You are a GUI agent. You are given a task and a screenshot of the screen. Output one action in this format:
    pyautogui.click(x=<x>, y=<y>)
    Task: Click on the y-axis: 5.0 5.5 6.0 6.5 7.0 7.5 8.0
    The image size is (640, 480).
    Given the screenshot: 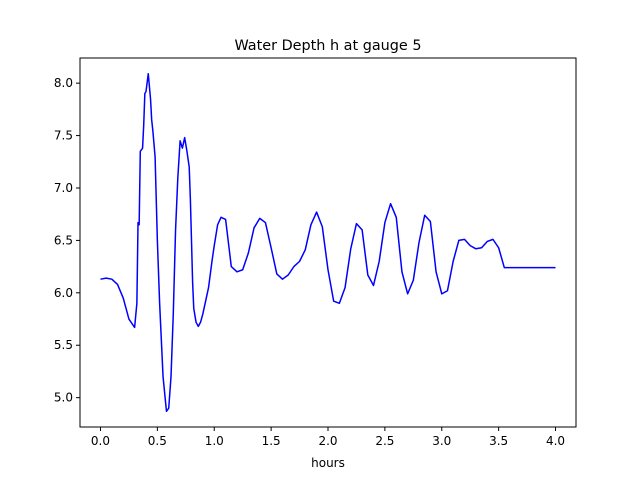 What is the action you would take?
    pyautogui.click(x=67, y=240)
    